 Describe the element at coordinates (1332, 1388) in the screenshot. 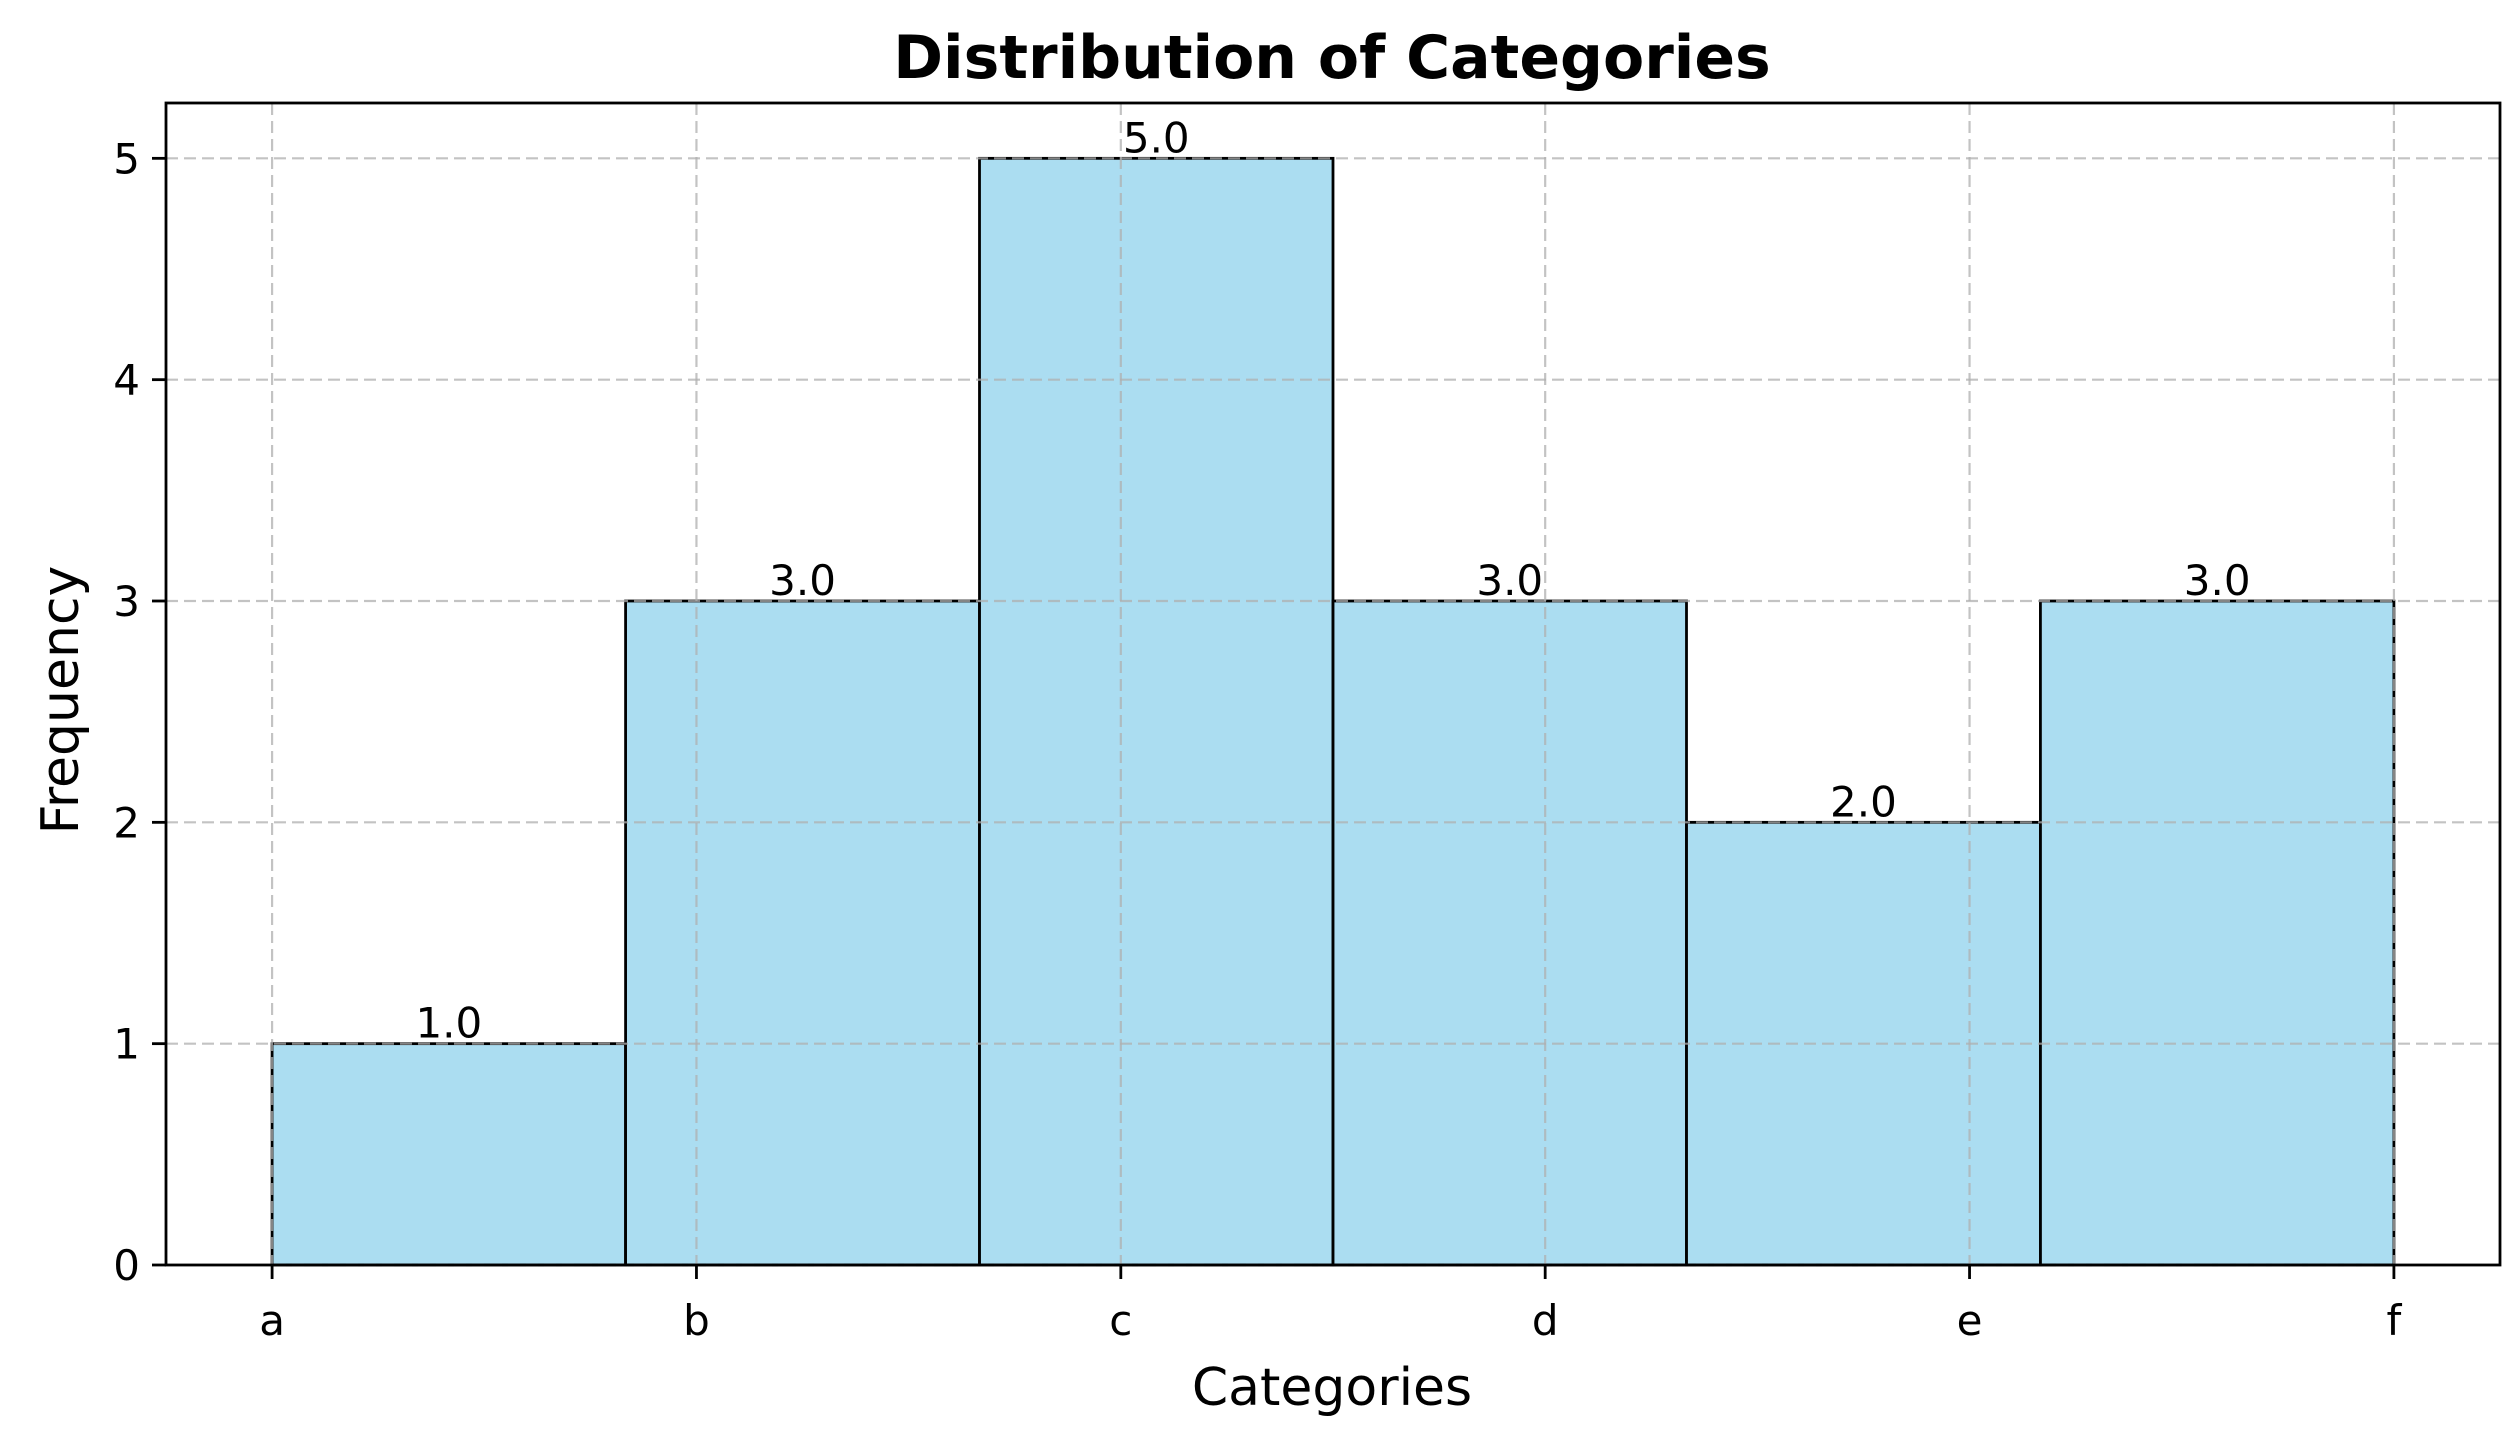

I see `x-axis-label: Categories` at that location.